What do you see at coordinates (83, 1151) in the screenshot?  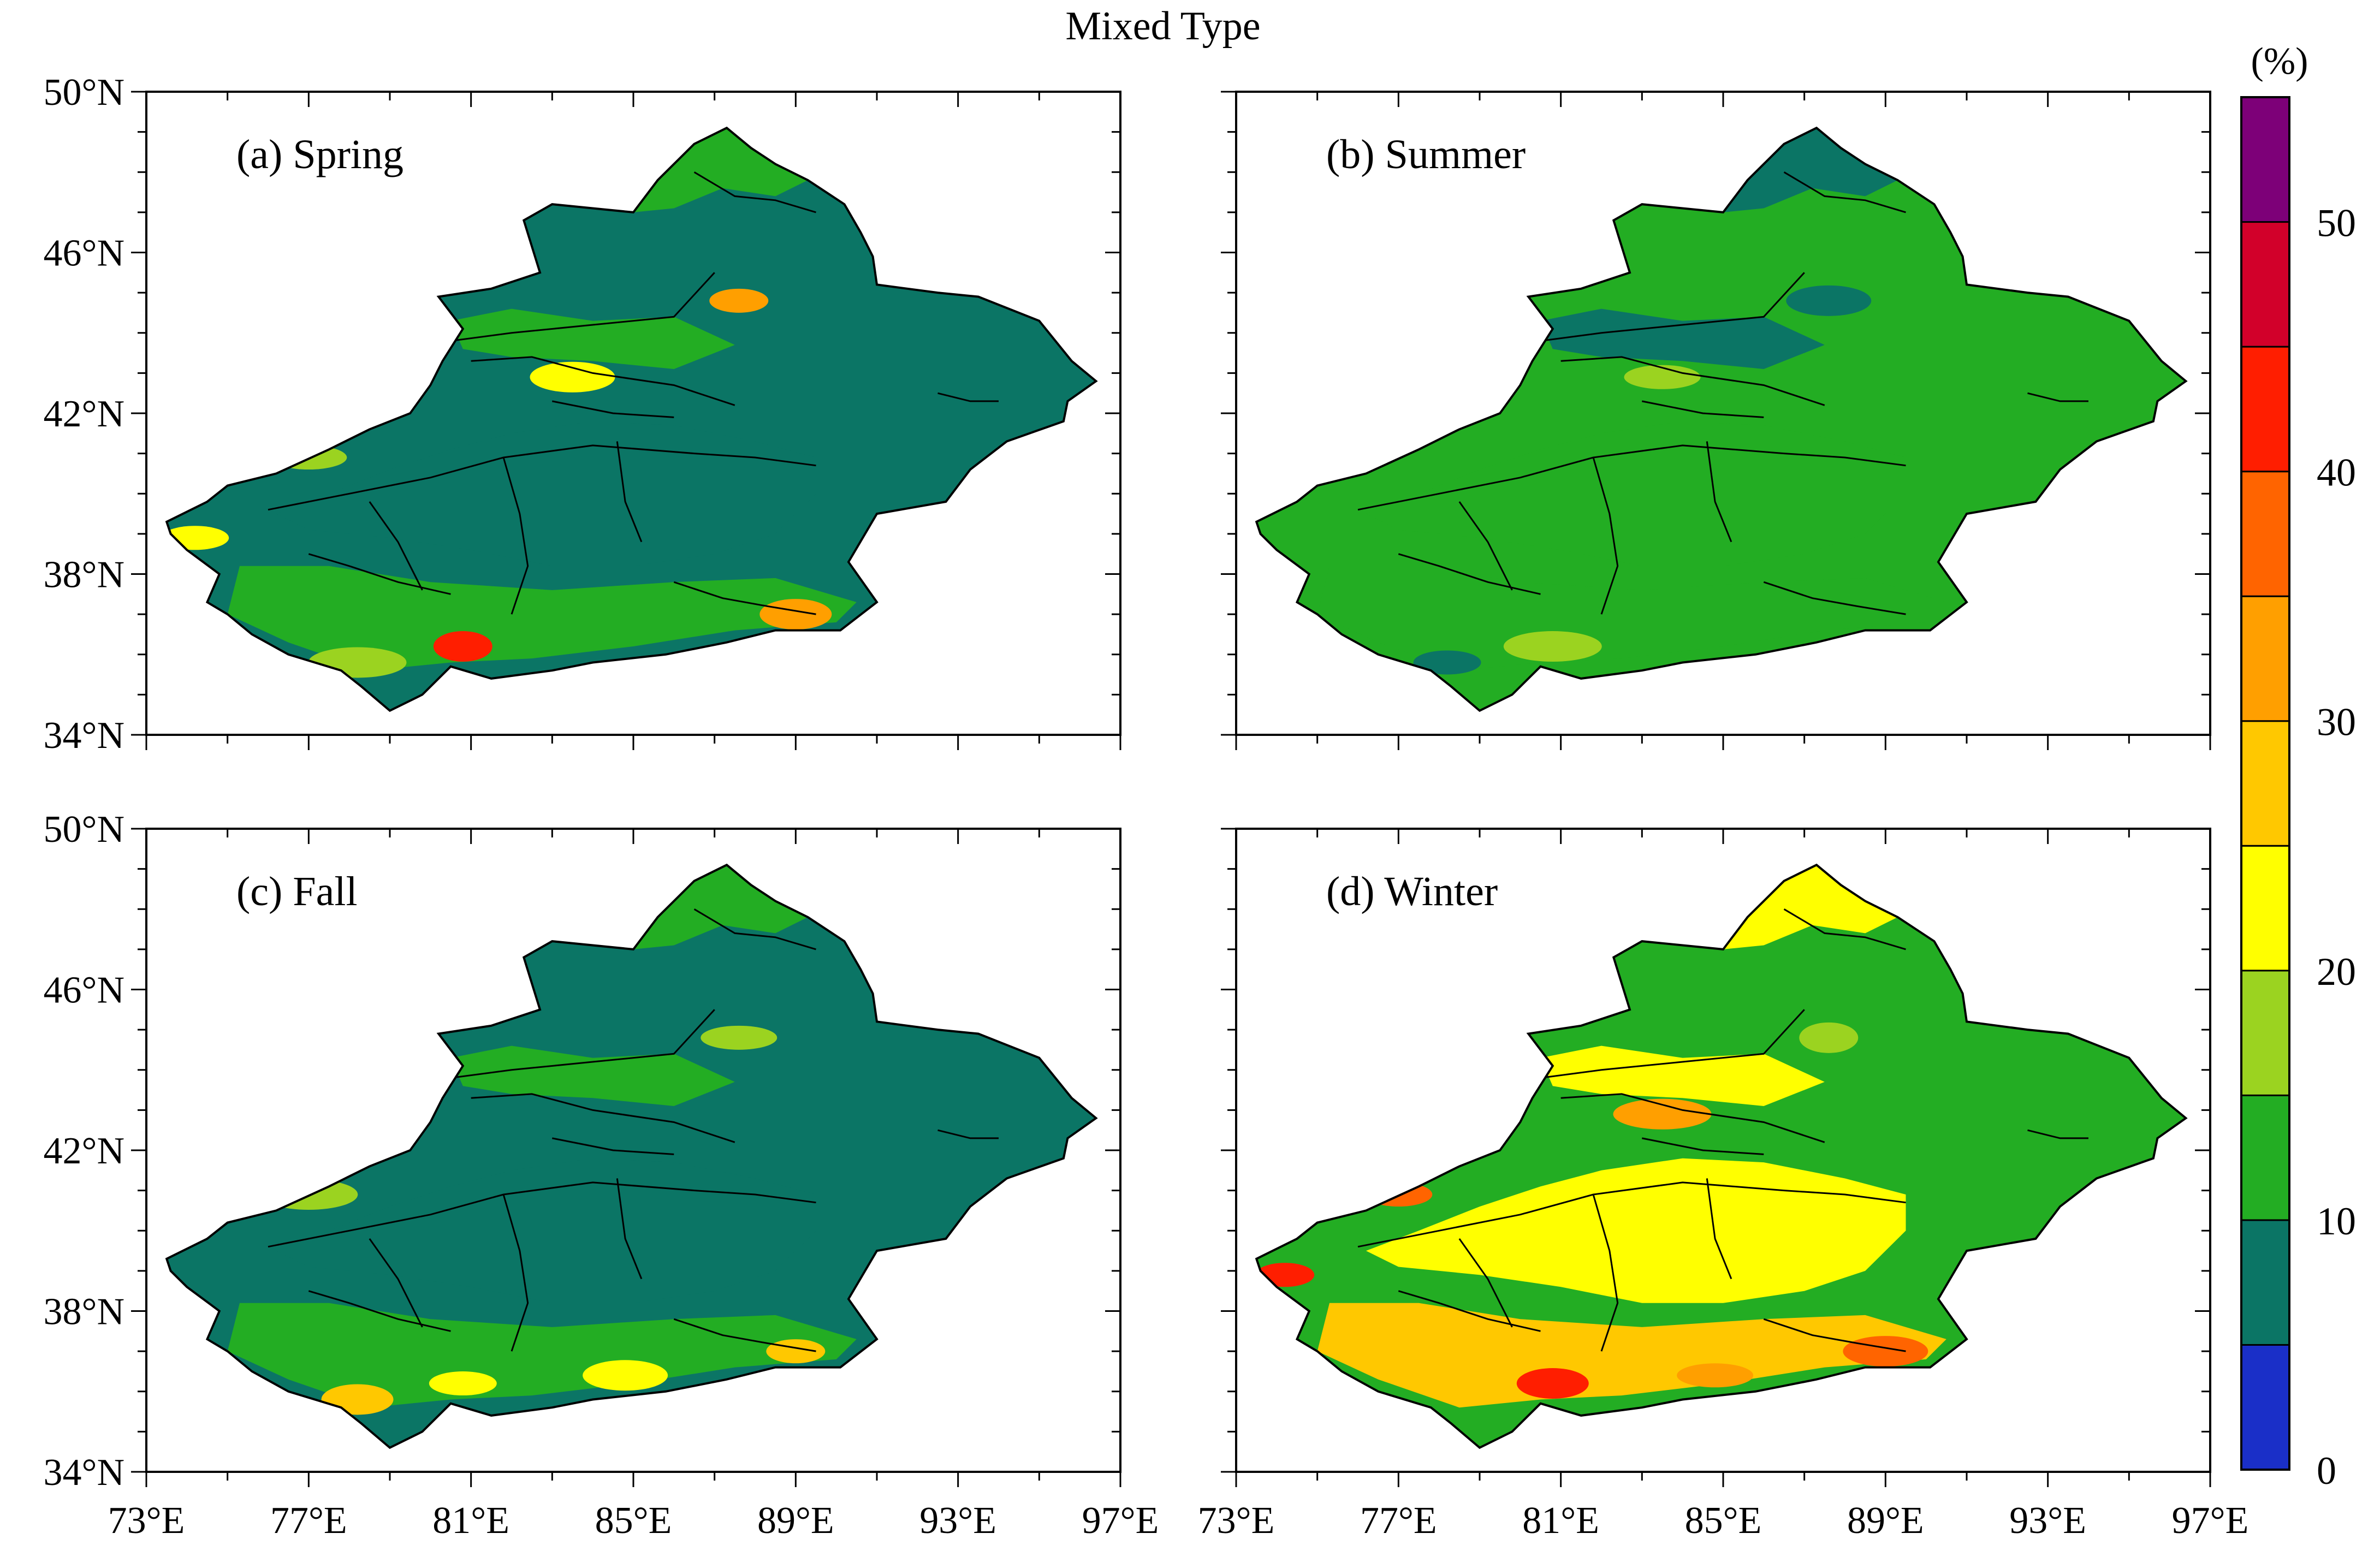 I see `lat-tick-label: 42°N` at bounding box center [83, 1151].